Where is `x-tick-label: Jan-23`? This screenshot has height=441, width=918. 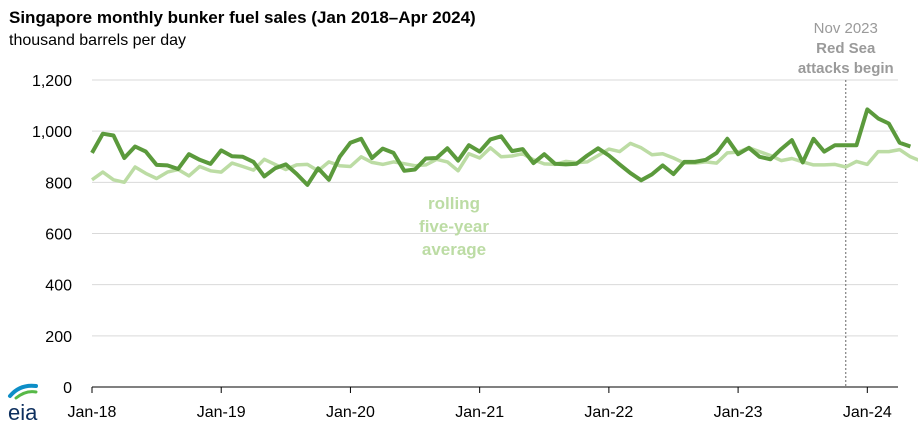 x-tick-label: Jan-23 is located at coordinates (738, 412).